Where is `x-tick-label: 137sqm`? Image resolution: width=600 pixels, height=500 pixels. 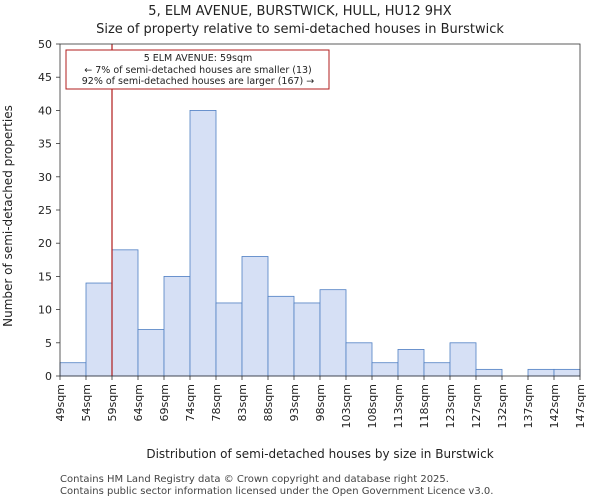
x-tick-label: 137sqm is located at coordinates (528, 406).